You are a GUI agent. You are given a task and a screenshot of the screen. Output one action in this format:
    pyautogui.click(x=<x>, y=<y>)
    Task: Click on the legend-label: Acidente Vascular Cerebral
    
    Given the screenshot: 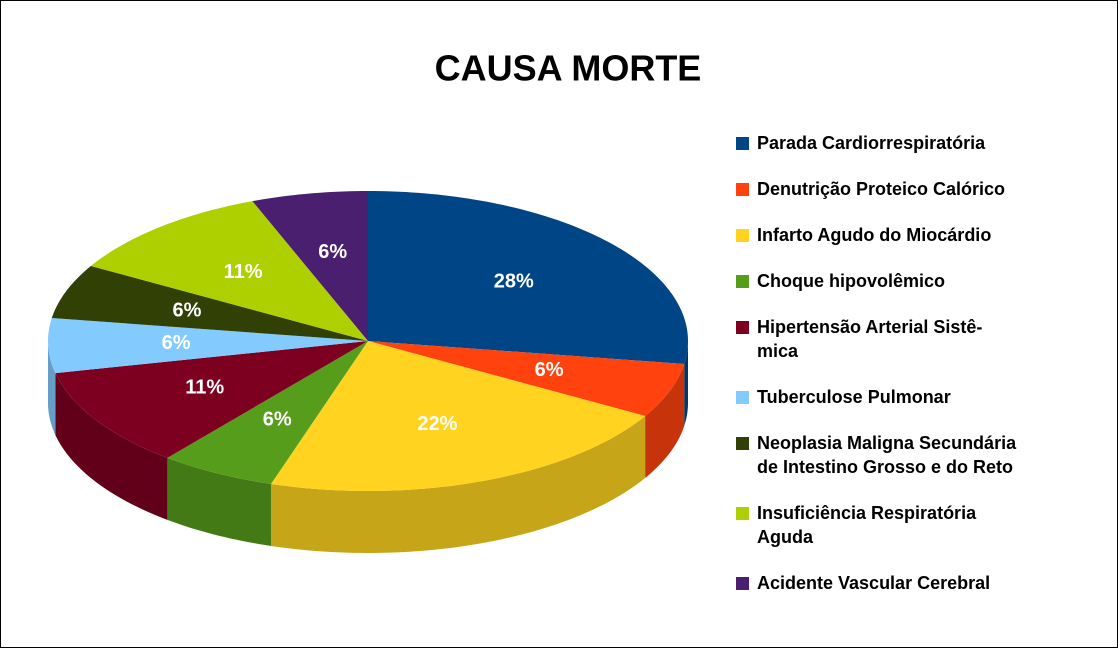 What is the action you would take?
    pyautogui.click(x=874, y=583)
    